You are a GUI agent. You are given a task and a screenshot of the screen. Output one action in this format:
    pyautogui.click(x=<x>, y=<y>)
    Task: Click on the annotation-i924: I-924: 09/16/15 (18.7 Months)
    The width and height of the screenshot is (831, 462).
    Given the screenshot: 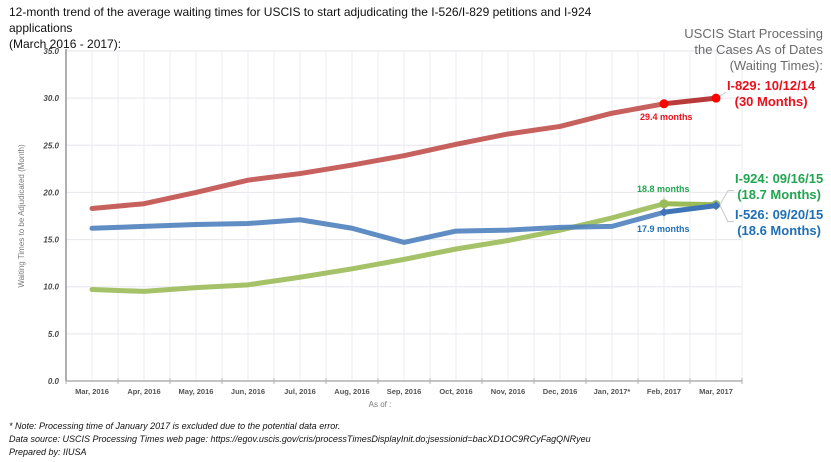 What is the action you would take?
    pyautogui.click(x=779, y=187)
    